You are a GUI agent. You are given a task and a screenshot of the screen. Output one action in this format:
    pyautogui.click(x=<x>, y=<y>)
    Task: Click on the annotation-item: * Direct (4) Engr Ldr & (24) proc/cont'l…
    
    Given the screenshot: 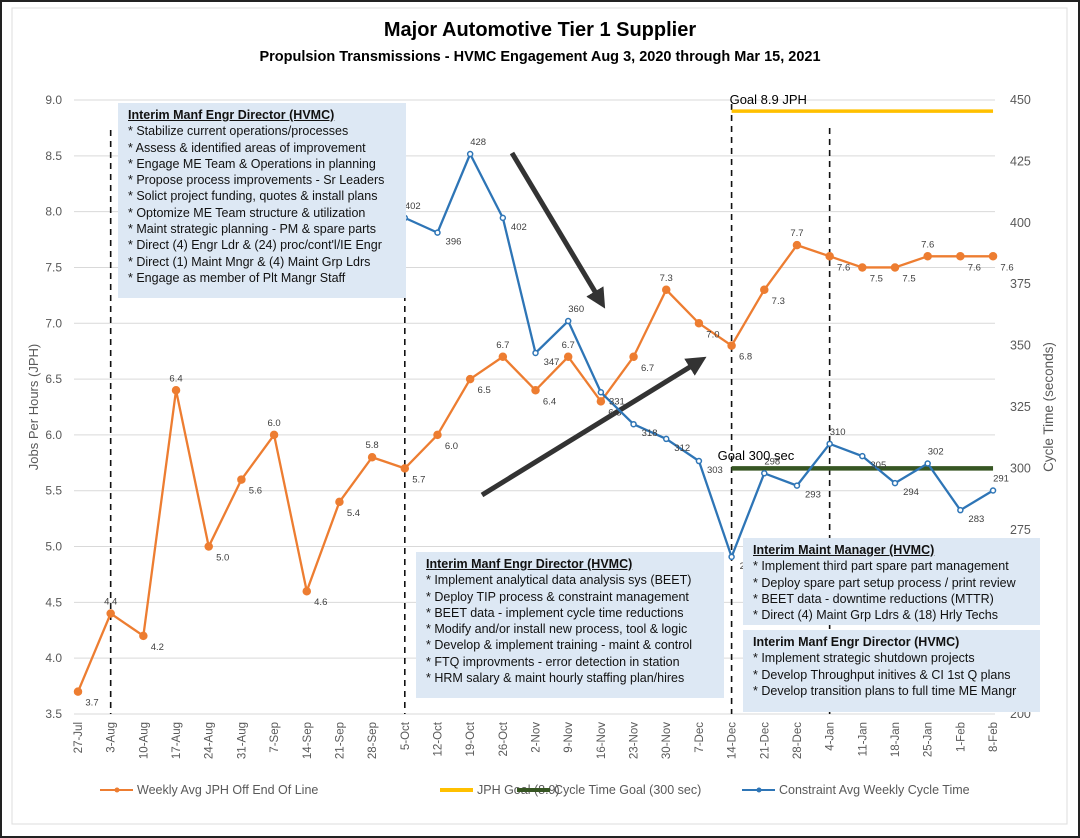 What is the action you would take?
    pyautogui.click(x=255, y=245)
    